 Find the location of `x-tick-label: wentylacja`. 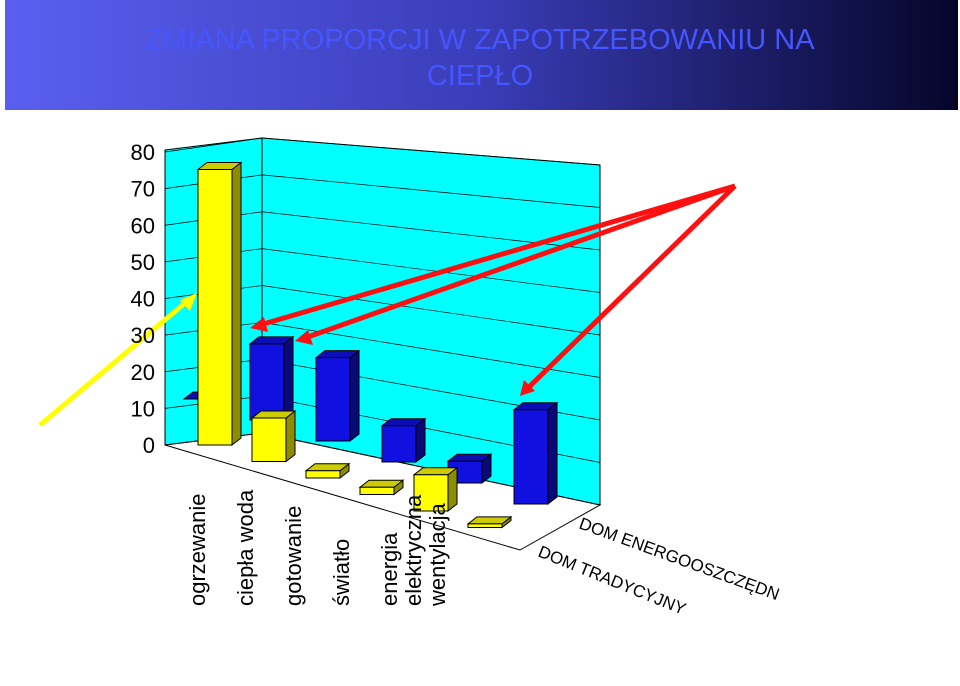

x-tick-label: wentylacja is located at coordinates (437, 554).